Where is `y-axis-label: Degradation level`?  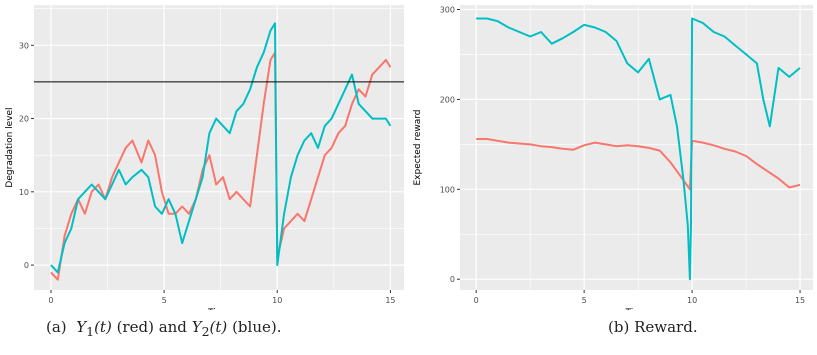
y-axis-label: Degradation level is located at coordinates (10, 147).